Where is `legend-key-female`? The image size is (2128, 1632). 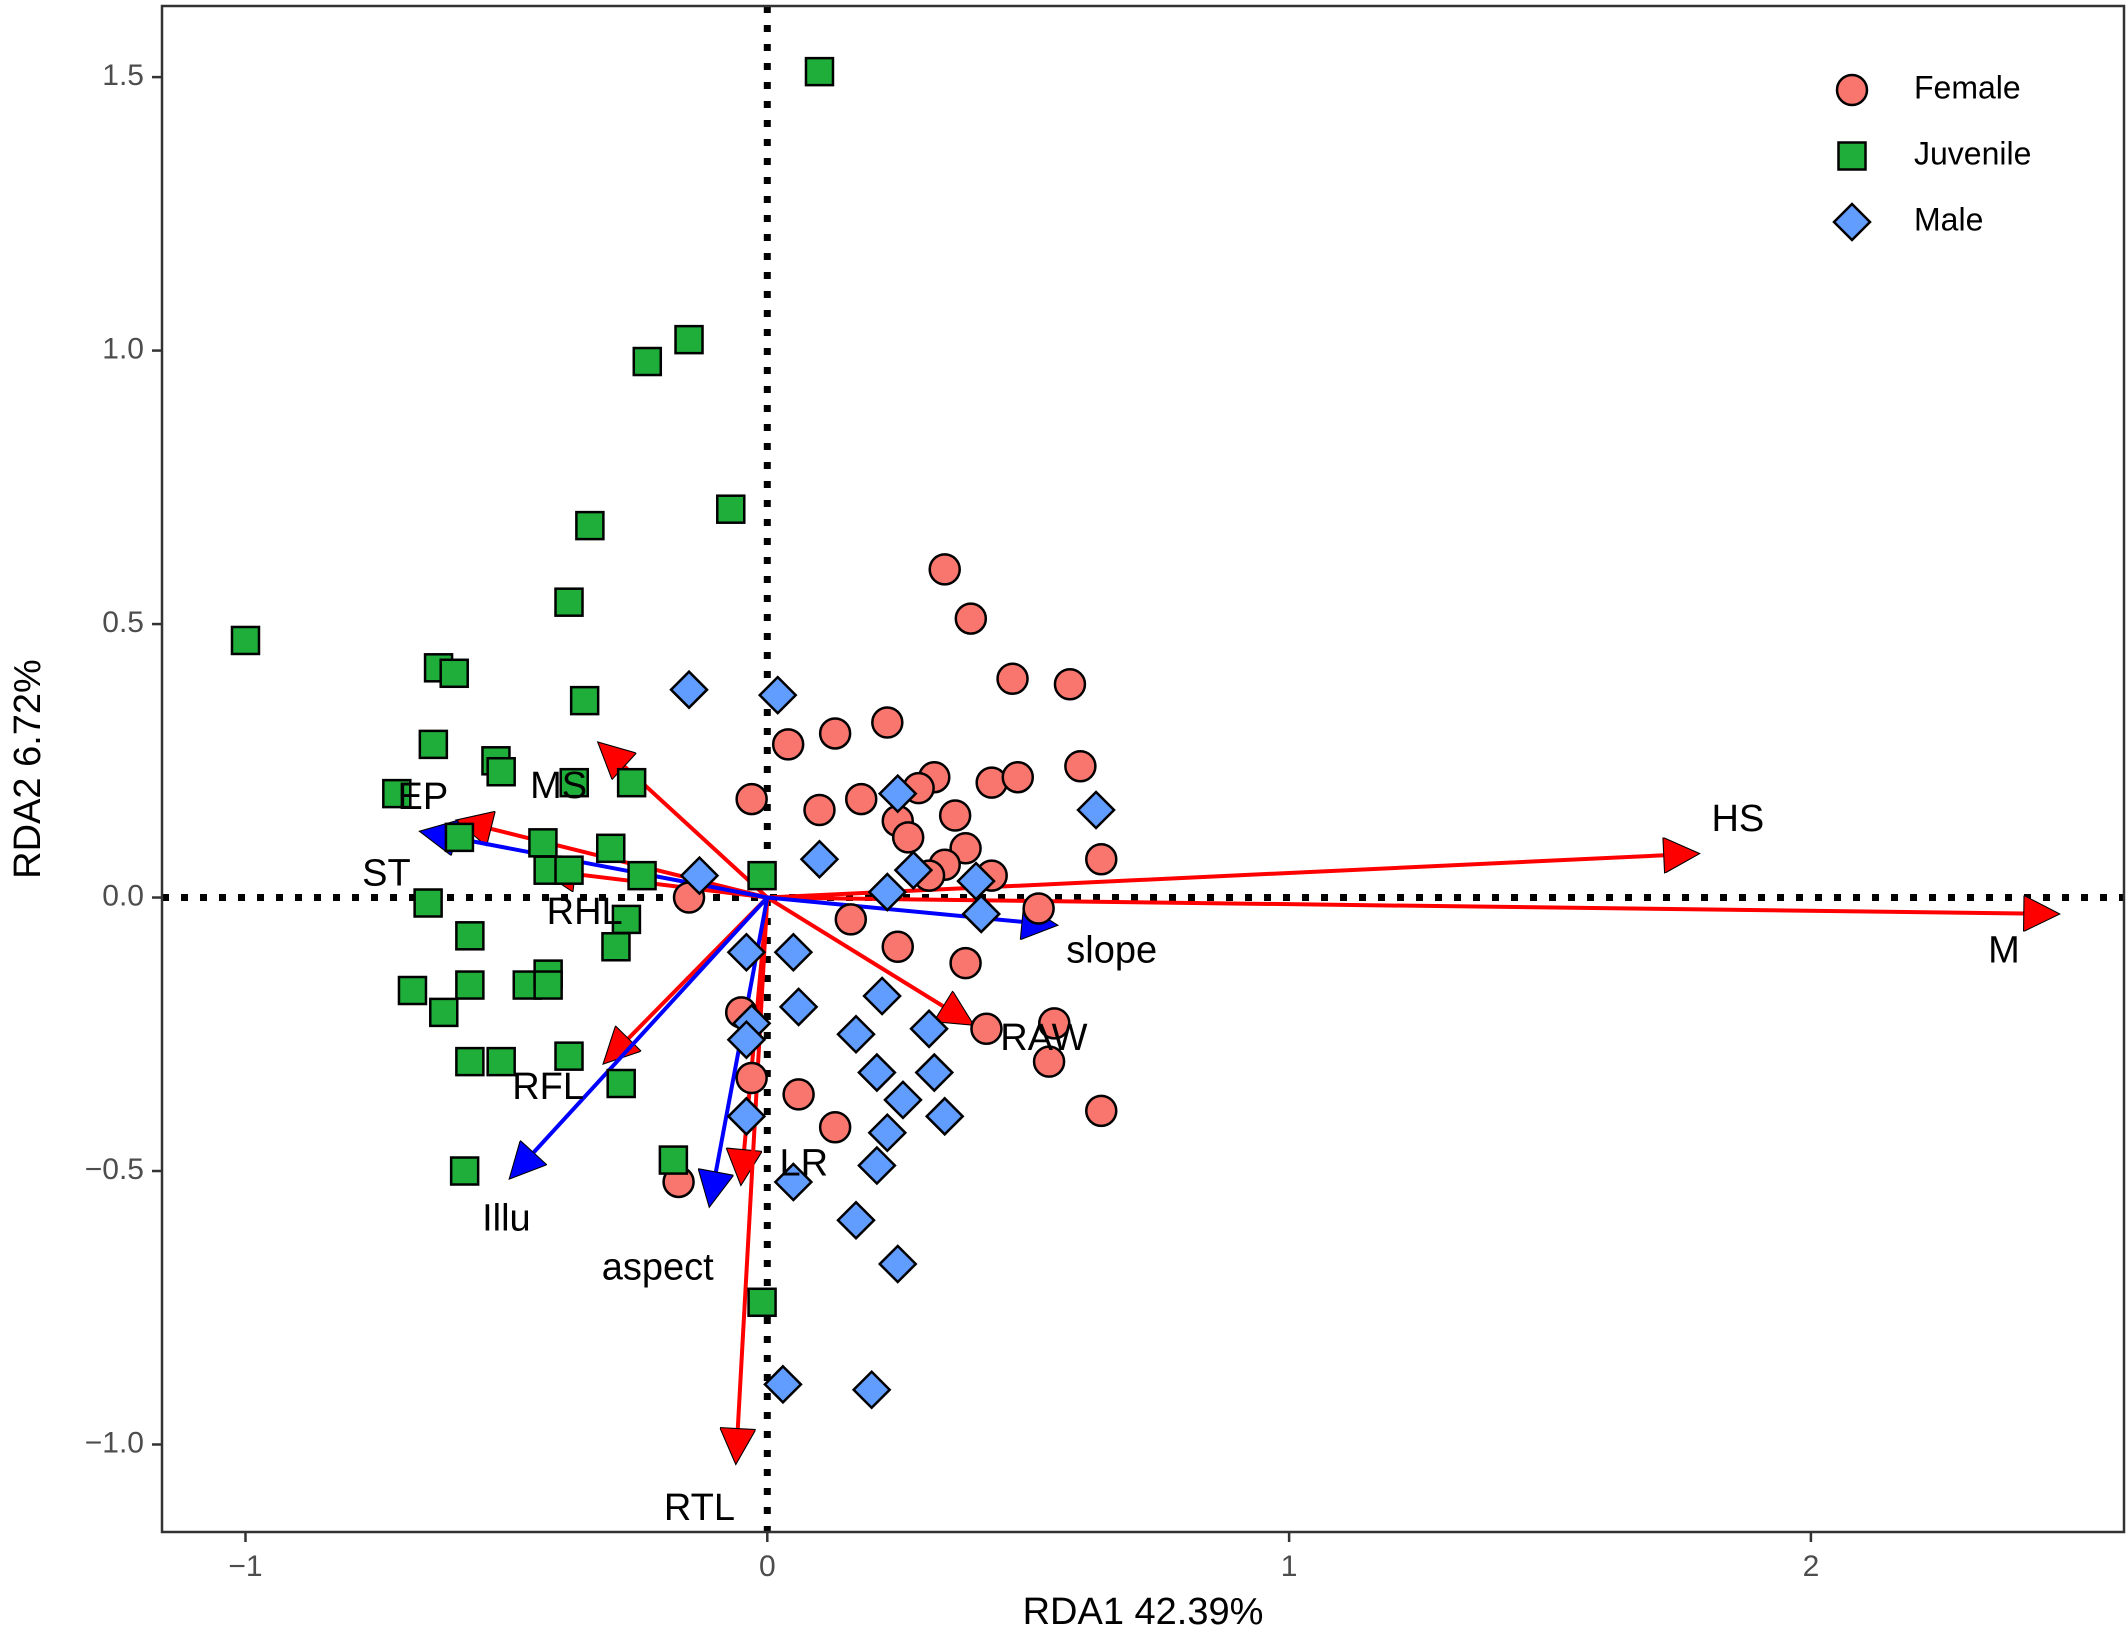 legend-key-female is located at coordinates (1852, 90).